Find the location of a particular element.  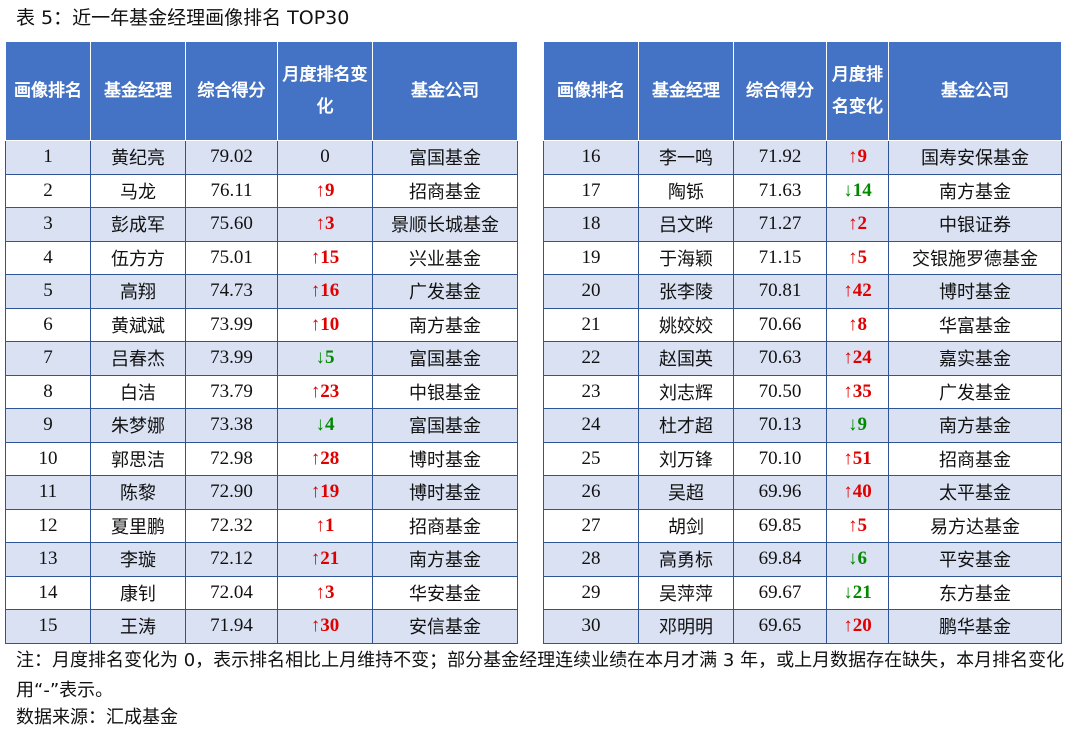

company-cell: 华富基金 is located at coordinates (975, 324).